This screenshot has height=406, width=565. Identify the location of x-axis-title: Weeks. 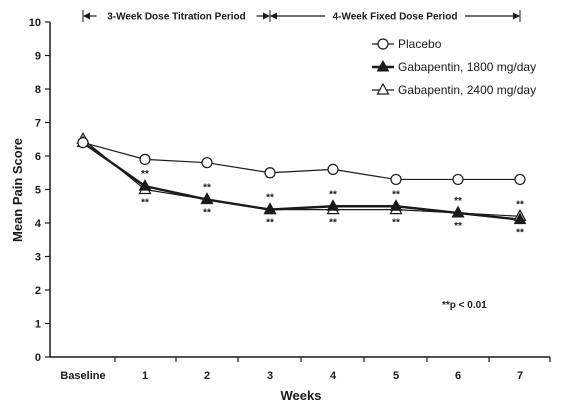
(301, 395).